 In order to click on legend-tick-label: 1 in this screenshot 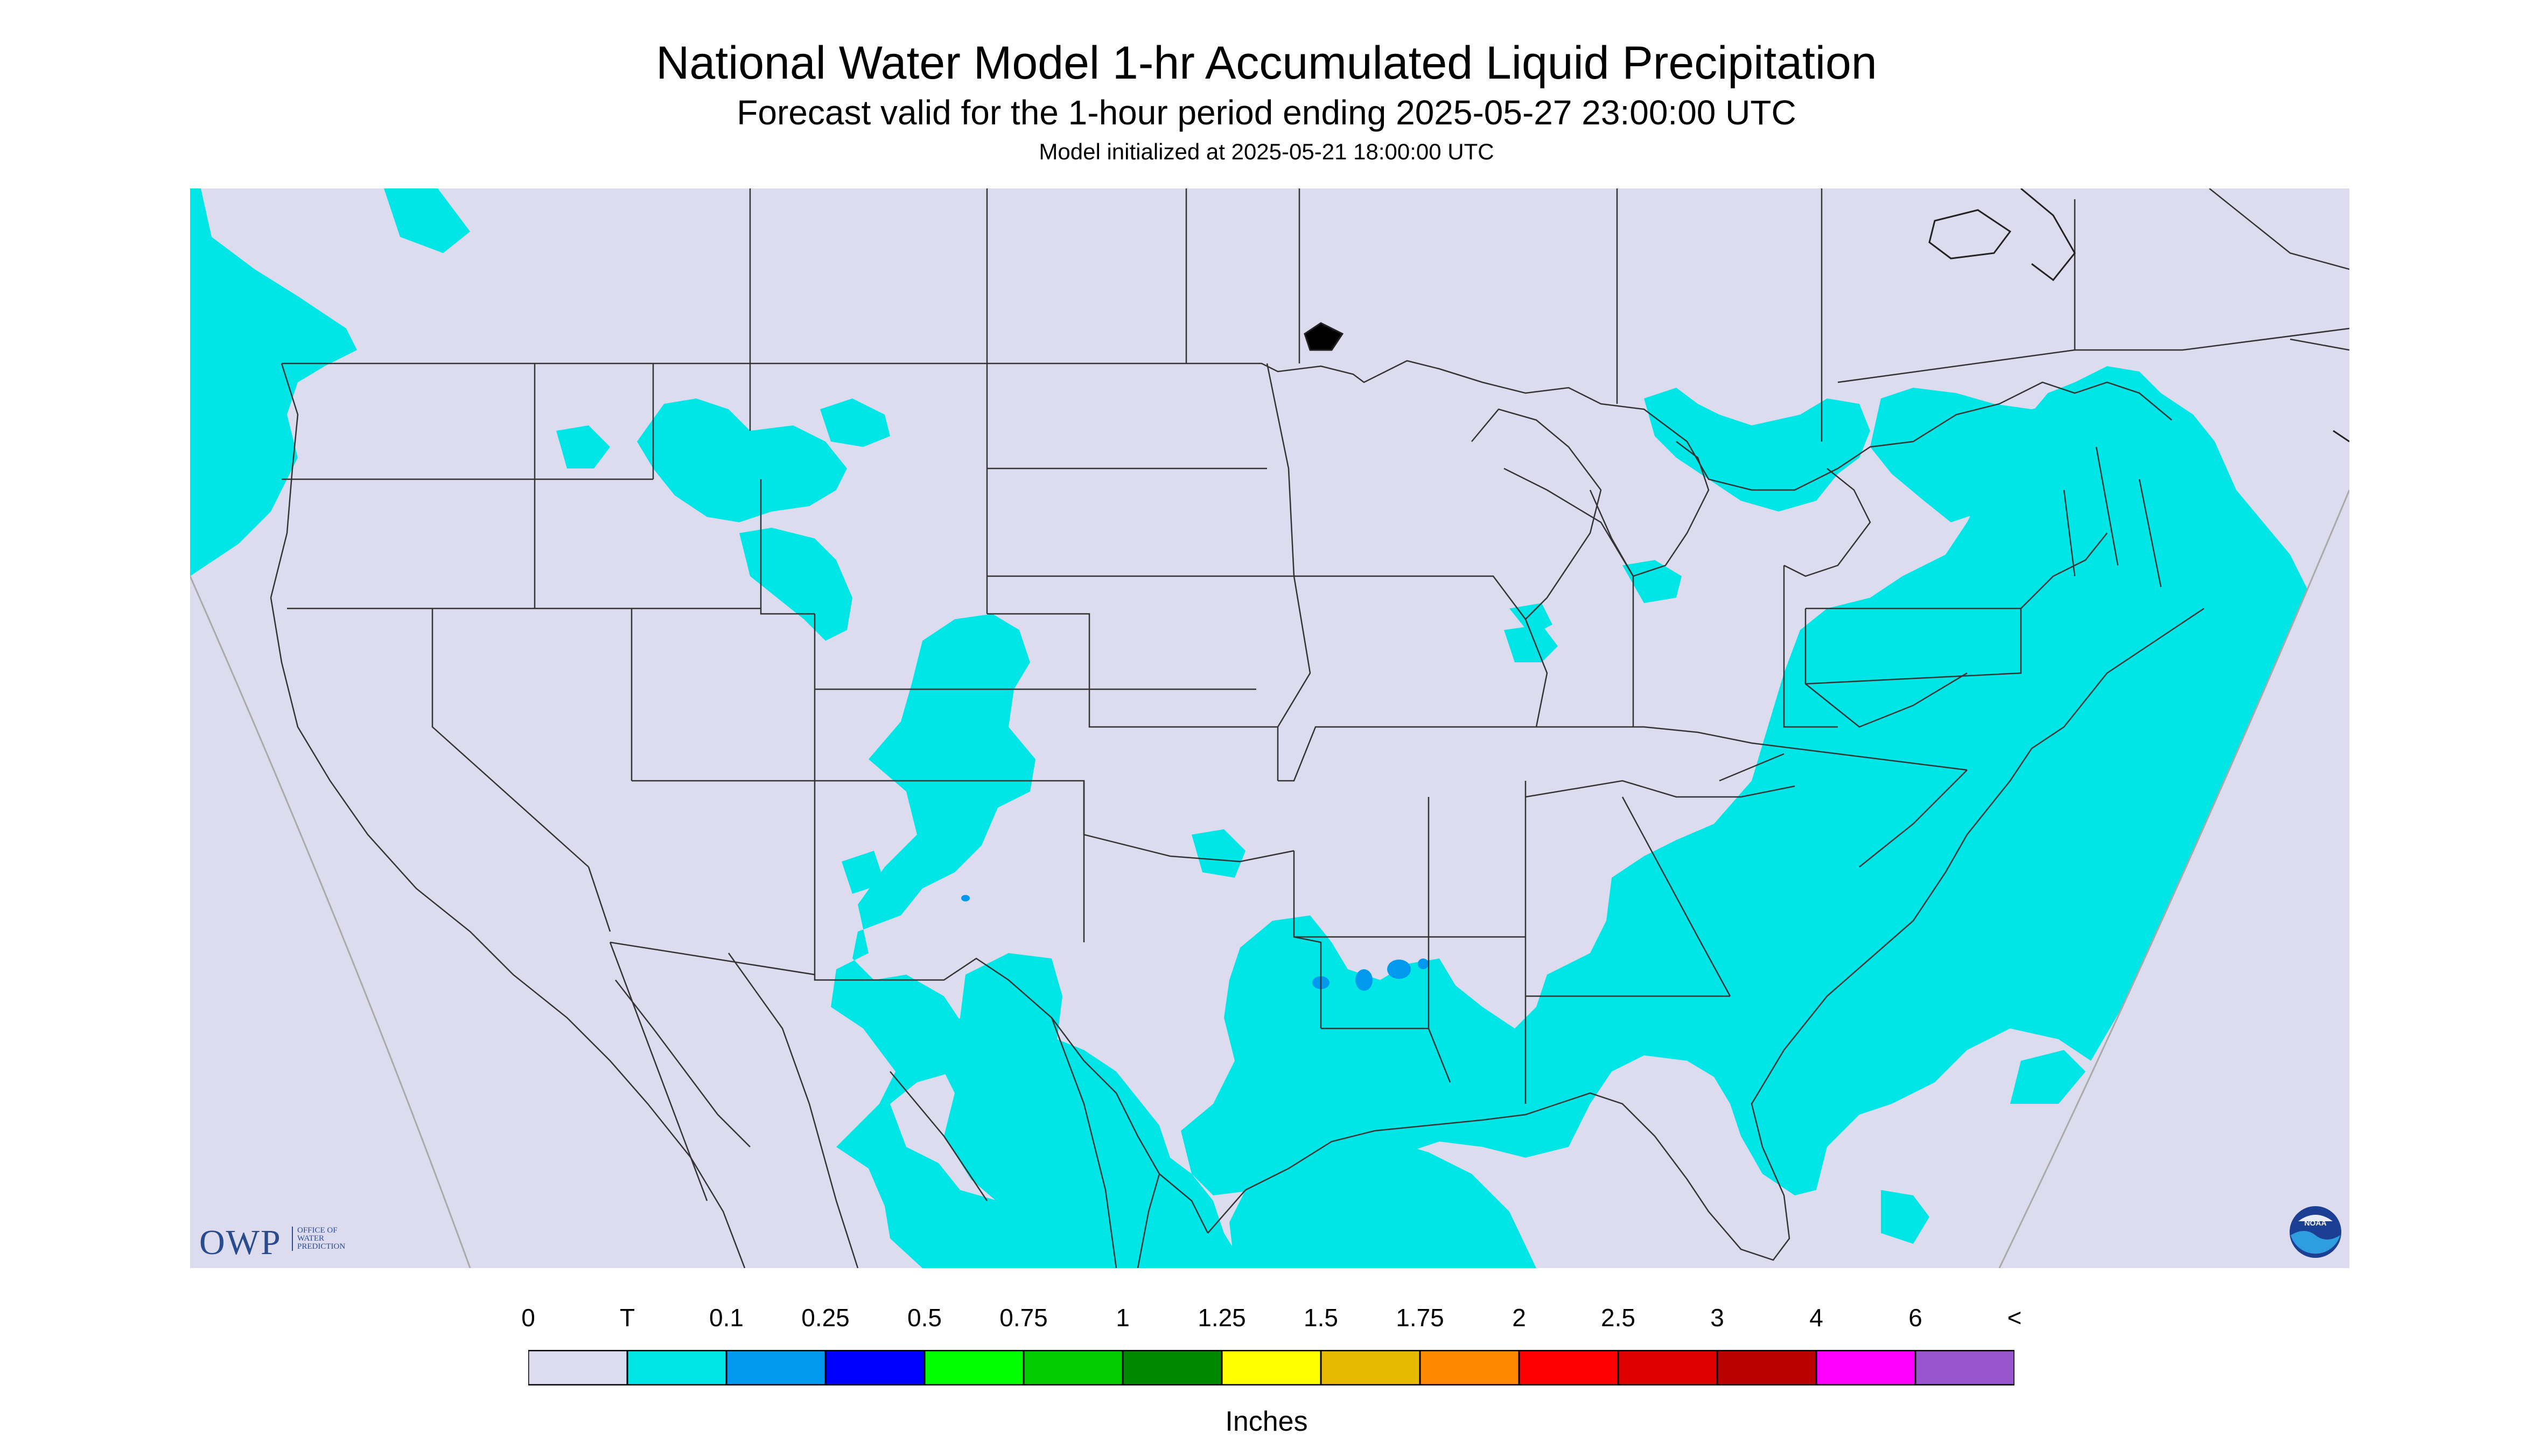, I will do `click(1123, 1318)`.